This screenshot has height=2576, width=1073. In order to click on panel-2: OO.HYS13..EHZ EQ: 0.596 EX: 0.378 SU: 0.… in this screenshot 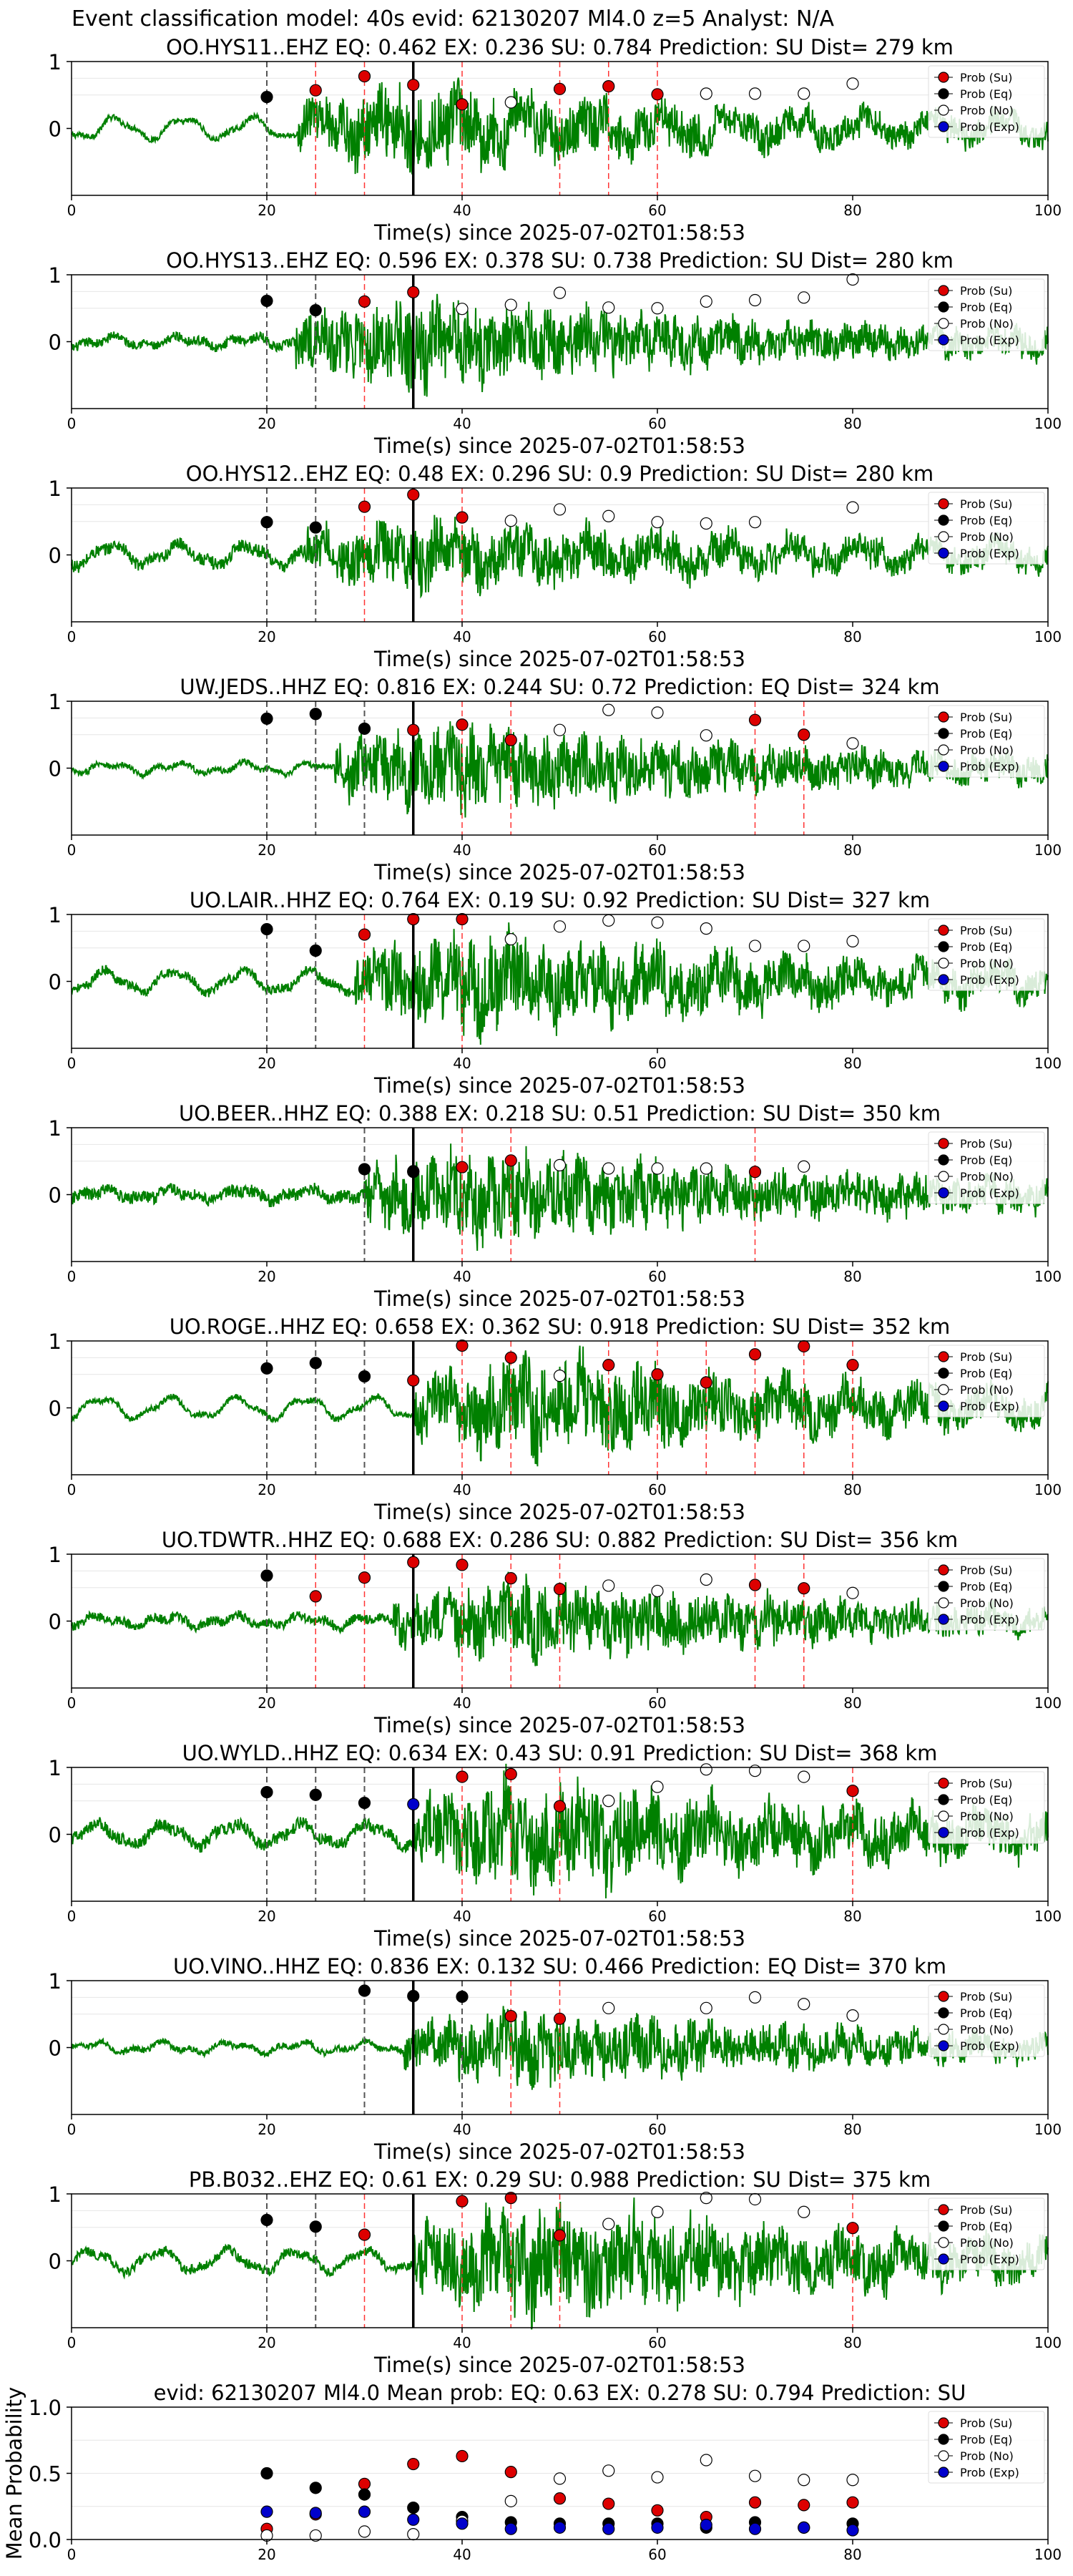, I will do `click(555, 353)`.